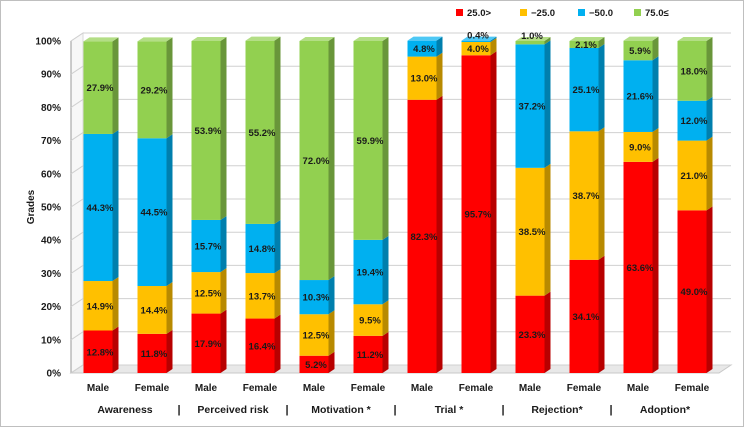 This screenshot has height=433, width=746. I want to click on y-tick-label: 60%, so click(51, 174).